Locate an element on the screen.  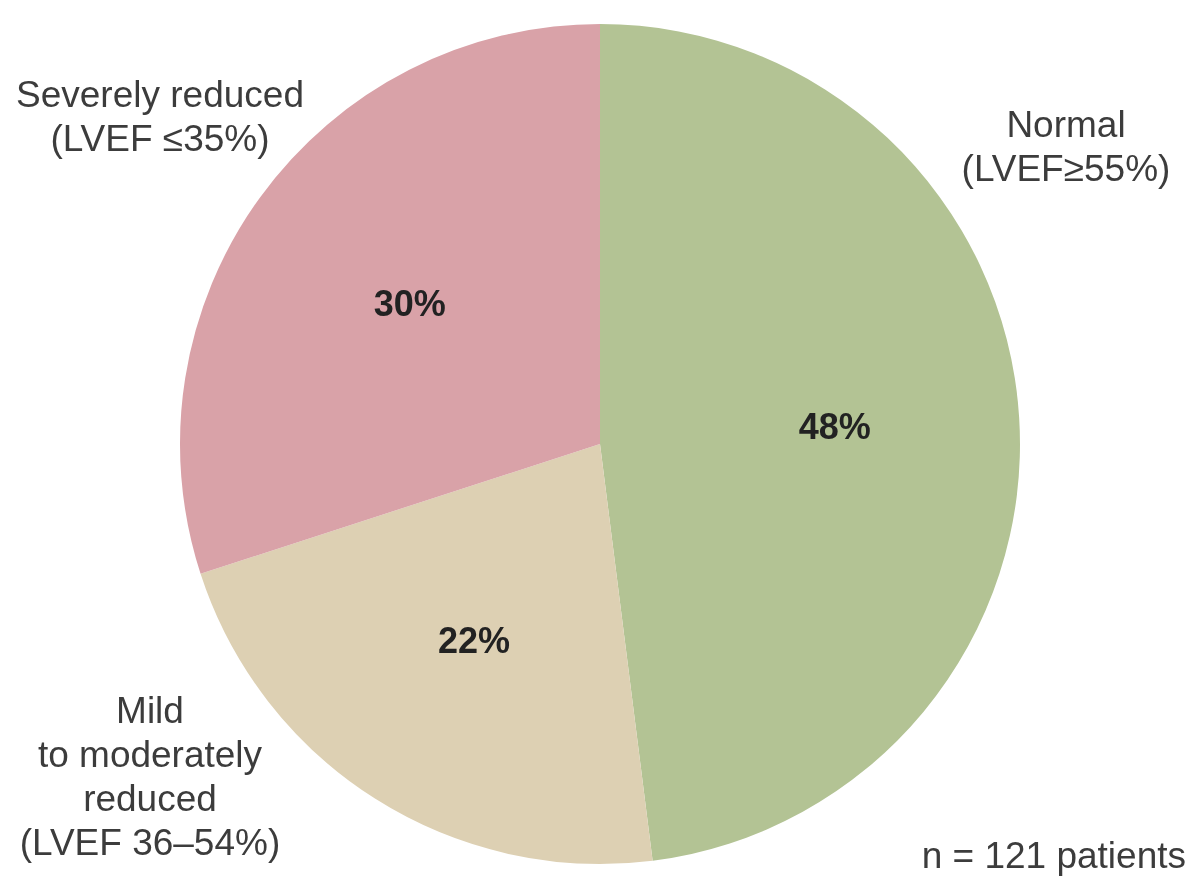
data-label: 22% is located at coordinates (473, 640).